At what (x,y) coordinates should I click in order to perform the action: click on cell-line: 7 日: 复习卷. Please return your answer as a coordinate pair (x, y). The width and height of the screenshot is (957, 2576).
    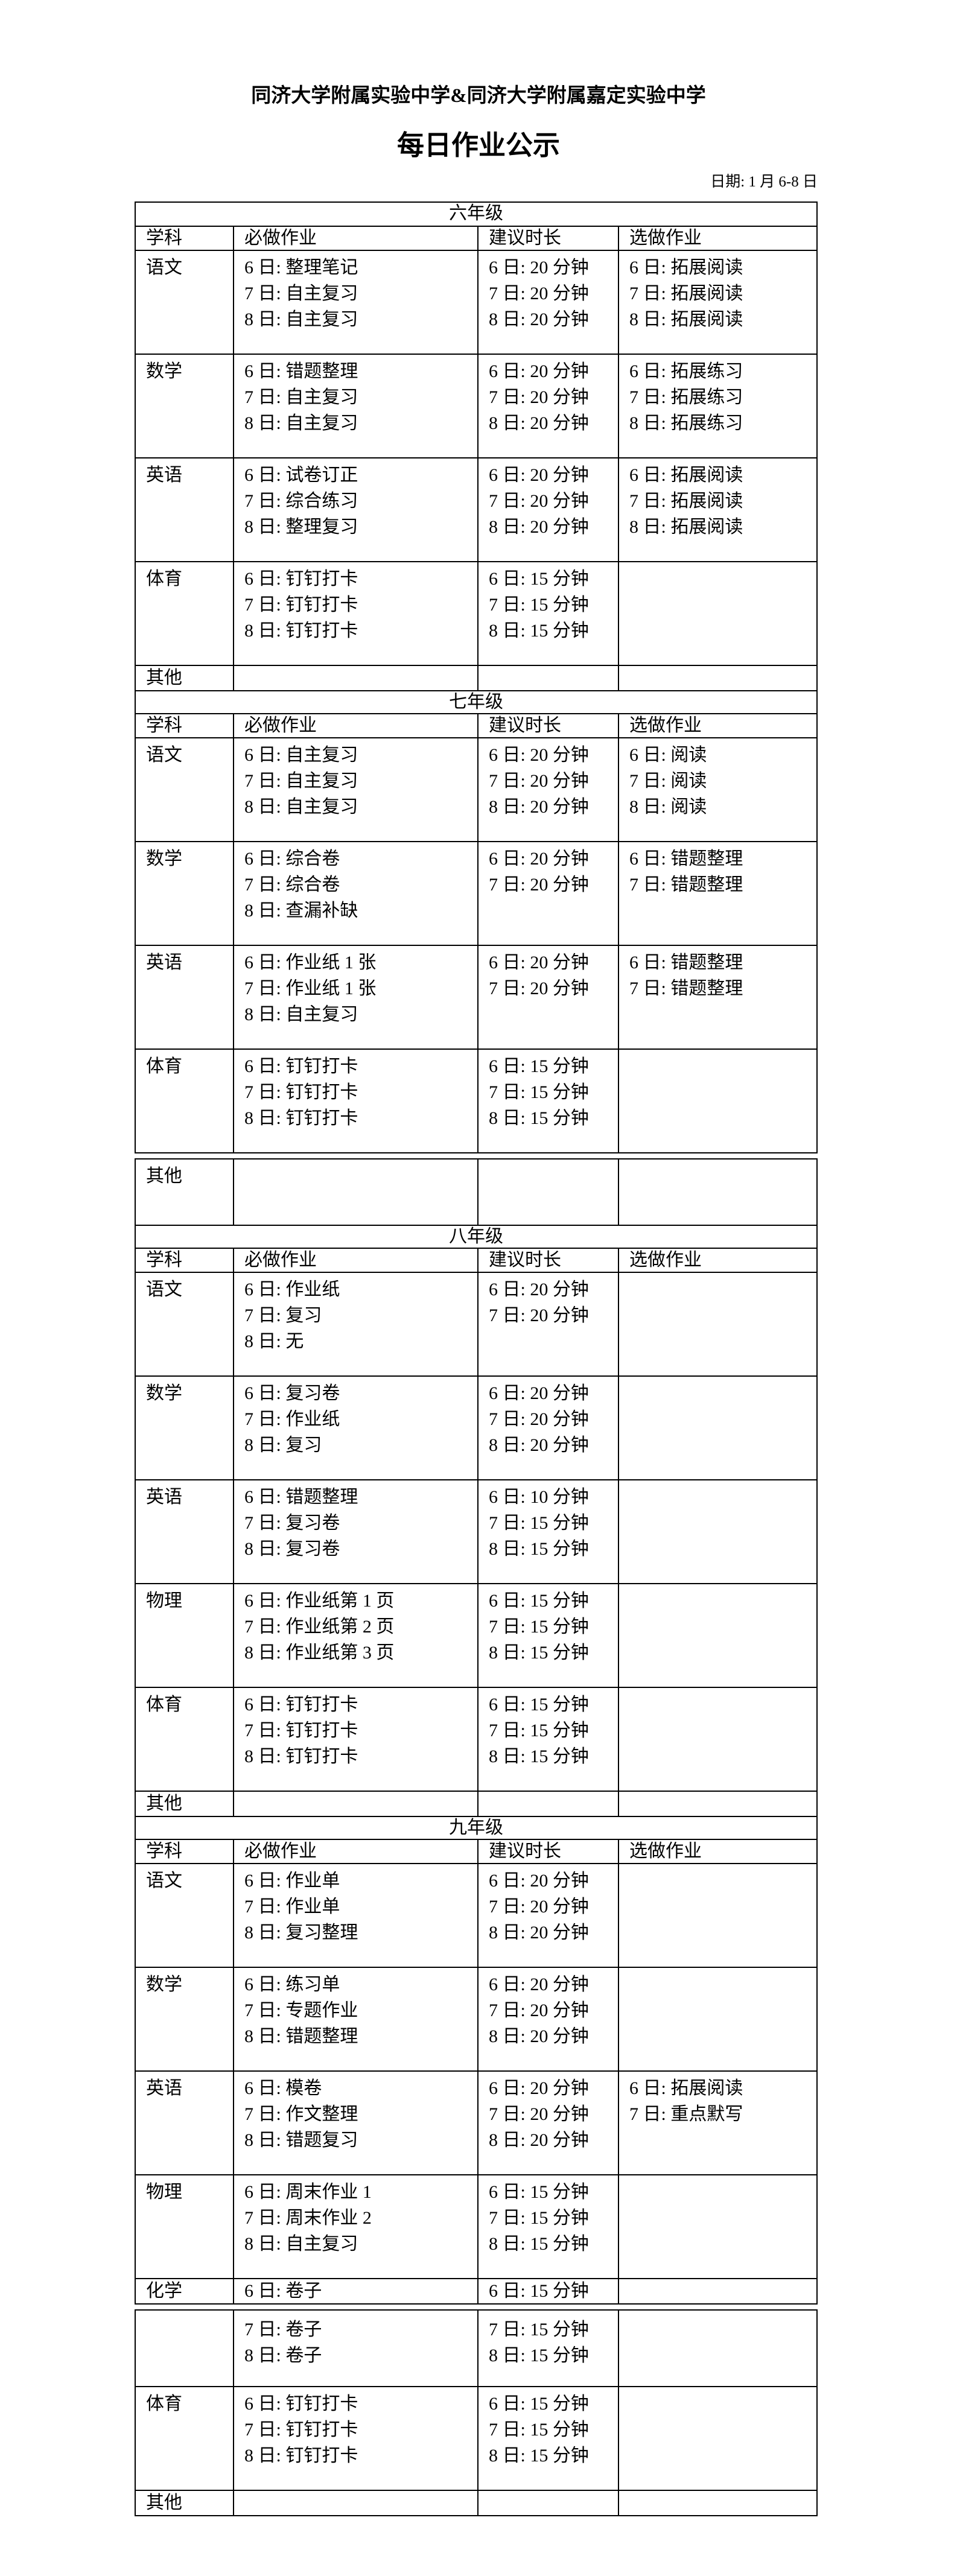
    Looking at the image, I should click on (292, 1524).